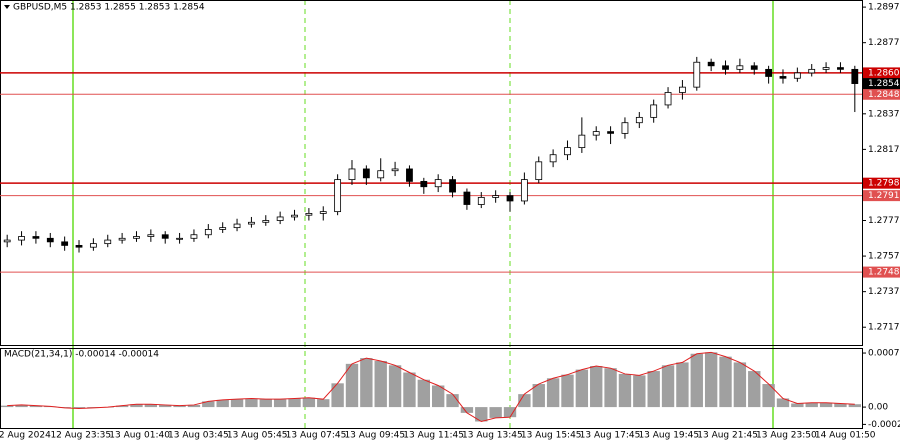 The width and height of the screenshot is (900, 441). I want to click on y-tick-label: 0.00, so click(878, 408).